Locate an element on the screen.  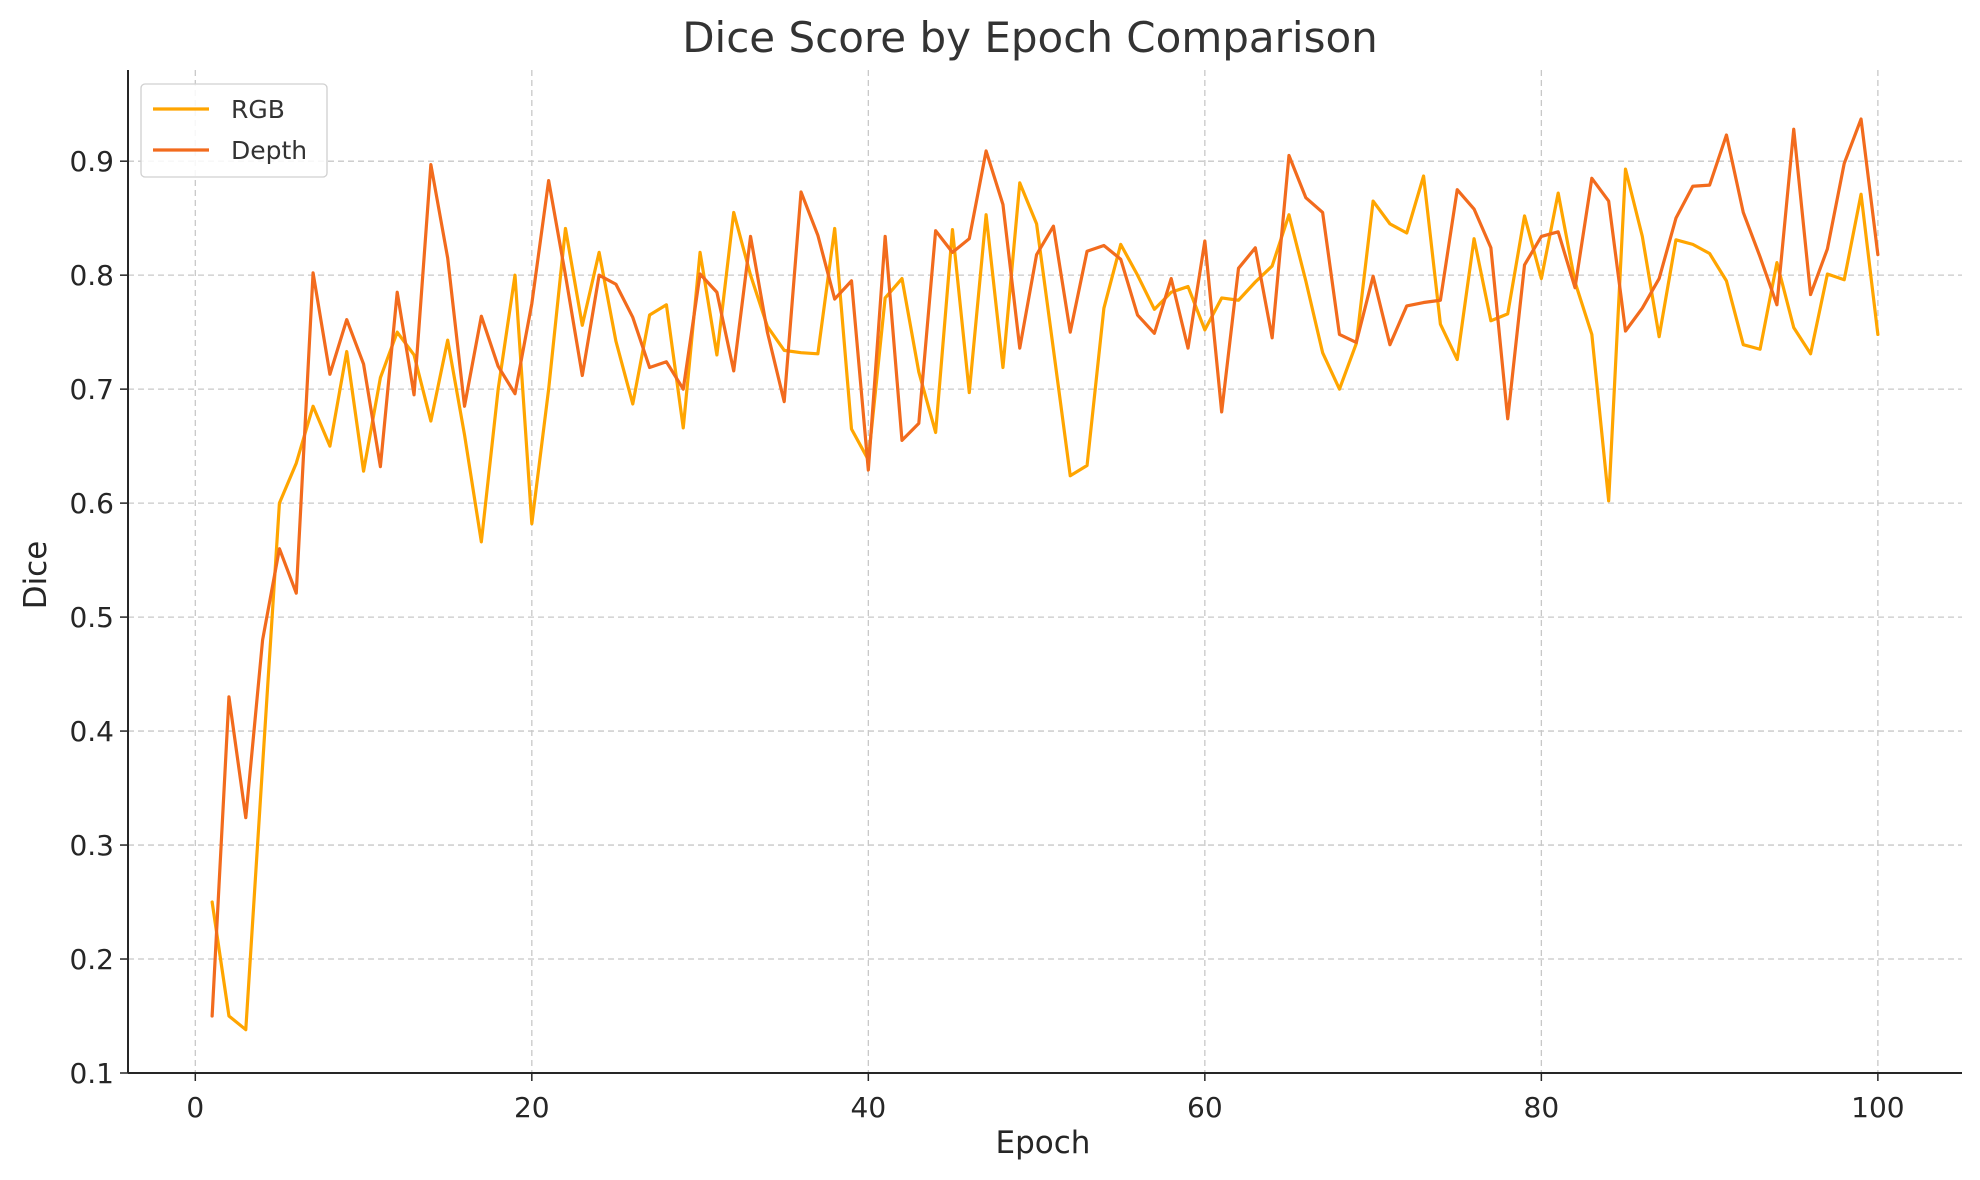
y-tick-label: 0.7 is located at coordinates (91, 389).